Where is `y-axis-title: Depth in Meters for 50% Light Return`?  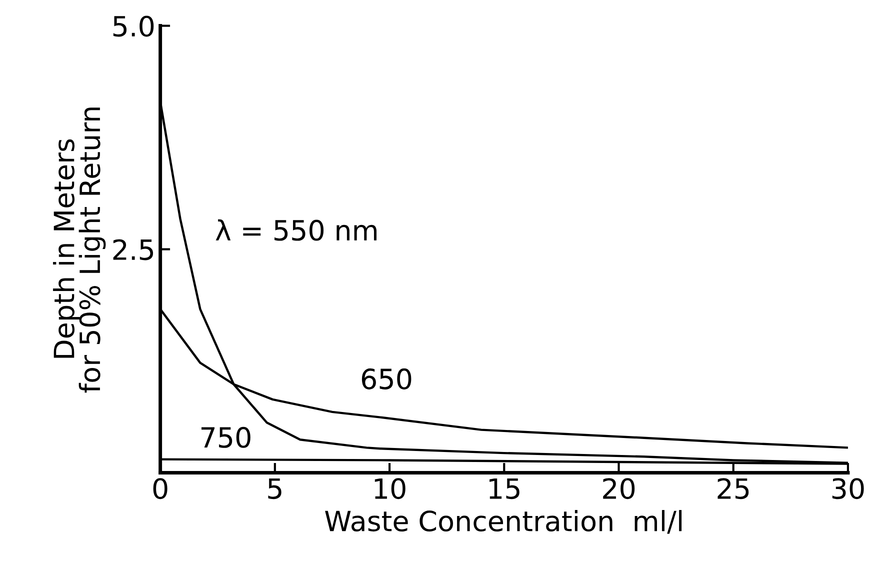 y-axis-title: Depth in Meters for 50% Light Return is located at coordinates (79, 250).